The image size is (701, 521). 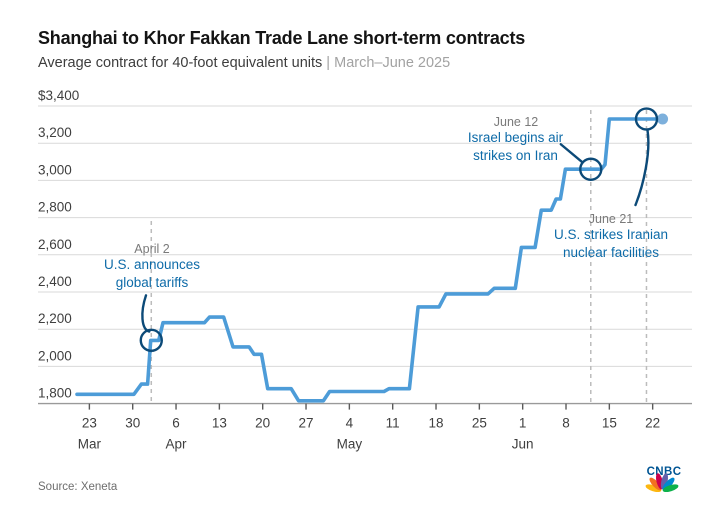 I want to click on y-axis-label: 3,200, so click(x=55, y=132).